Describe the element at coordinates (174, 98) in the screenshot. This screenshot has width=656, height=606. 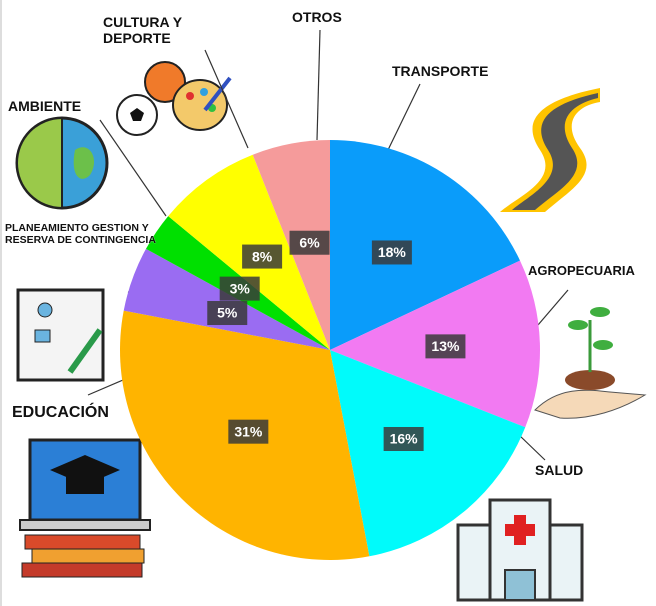
I see `sports-icon` at that location.